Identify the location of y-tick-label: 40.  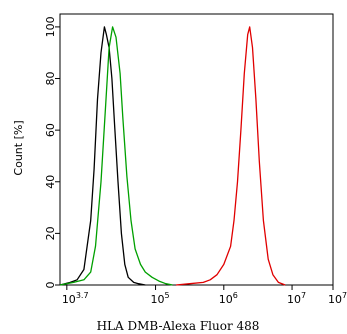
(50, 182).